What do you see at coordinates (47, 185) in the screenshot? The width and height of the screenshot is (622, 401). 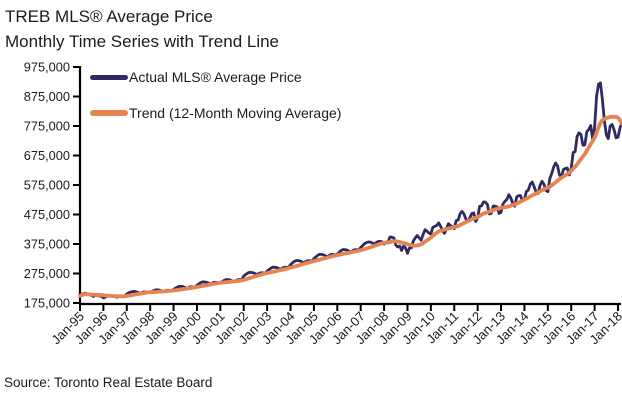 I see `y-tick-label: 575,000` at bounding box center [47, 185].